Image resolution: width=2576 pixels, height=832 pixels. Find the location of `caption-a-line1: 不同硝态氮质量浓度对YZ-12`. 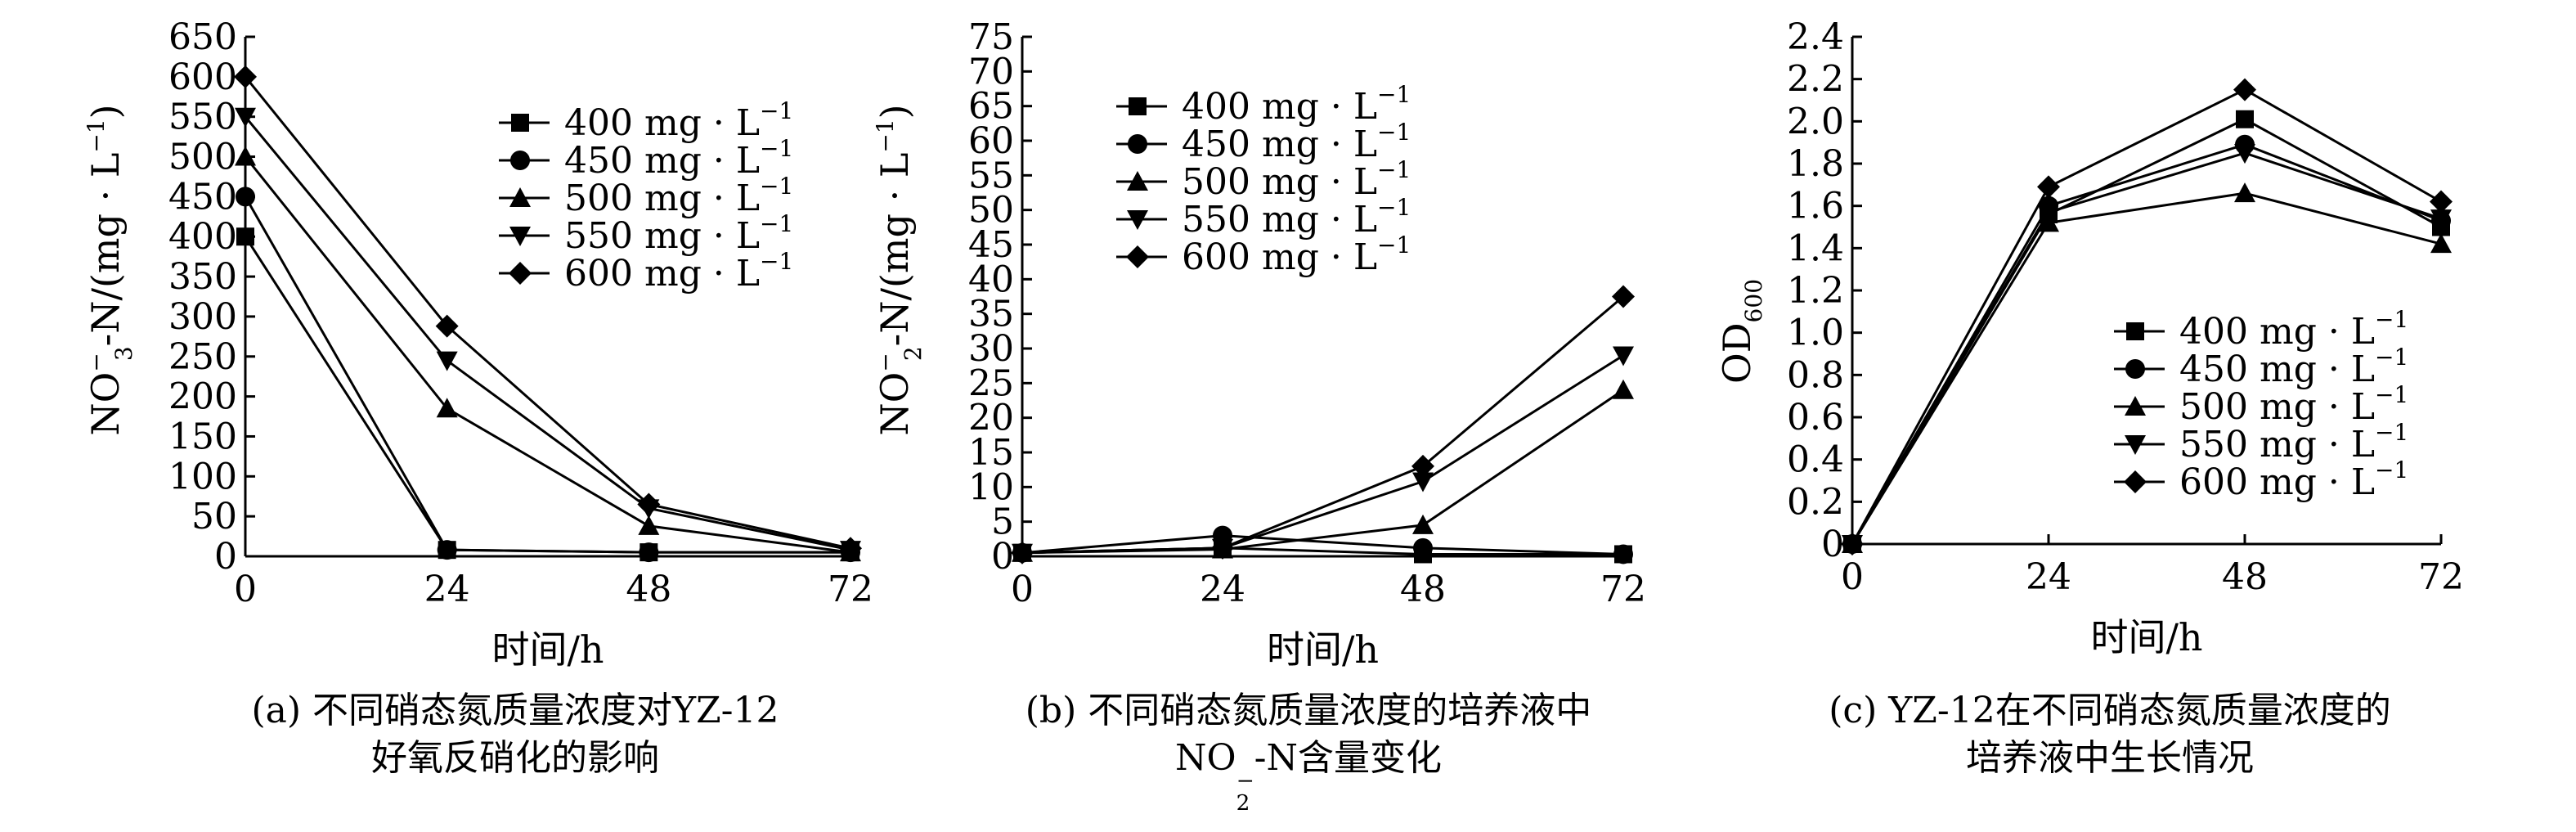

caption-a-line1: 不同硝态氮质量浓度对YZ-12 is located at coordinates (545, 710).